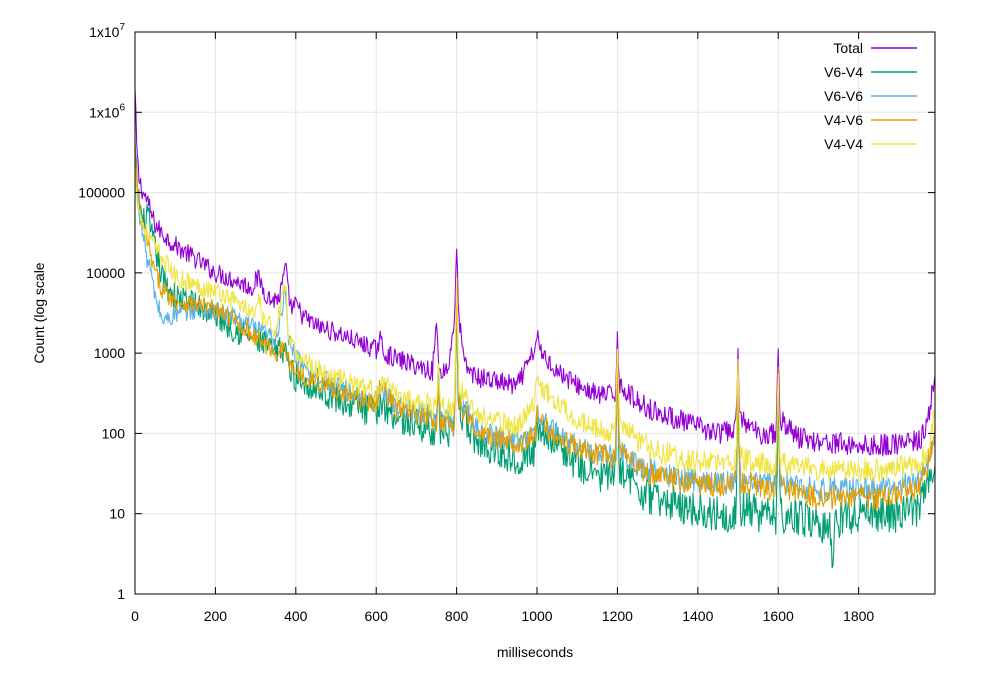 This screenshot has width=996, height=685. What do you see at coordinates (858, 616) in the screenshot?
I see `x-tick-label: 1800` at bounding box center [858, 616].